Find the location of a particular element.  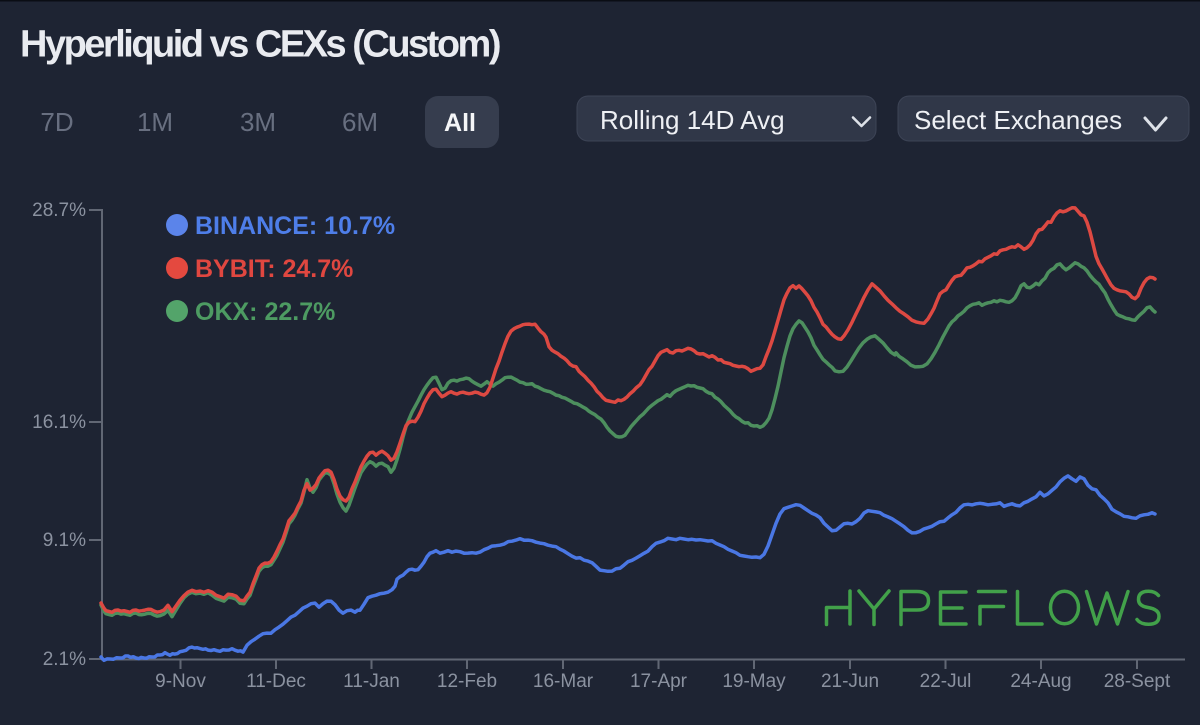

svg-text: Rolling 14D Avg is located at coordinates (692, 120).